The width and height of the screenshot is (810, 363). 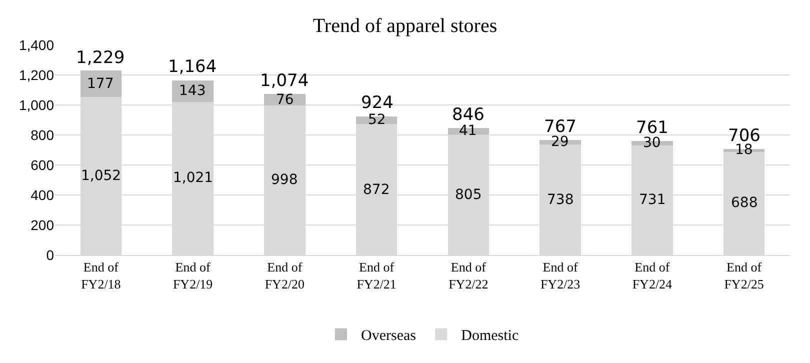 I want to click on total-label: 767, so click(x=560, y=127).